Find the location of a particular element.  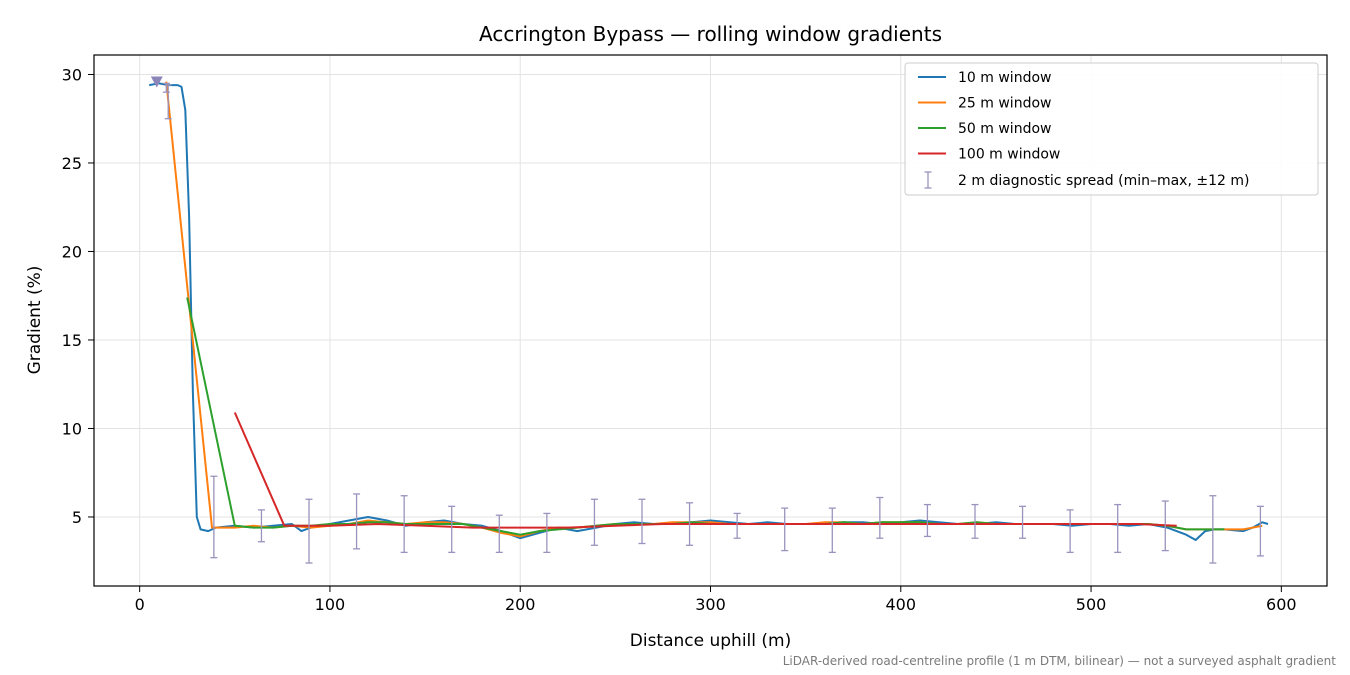

marker-layer is located at coordinates (156, 82).